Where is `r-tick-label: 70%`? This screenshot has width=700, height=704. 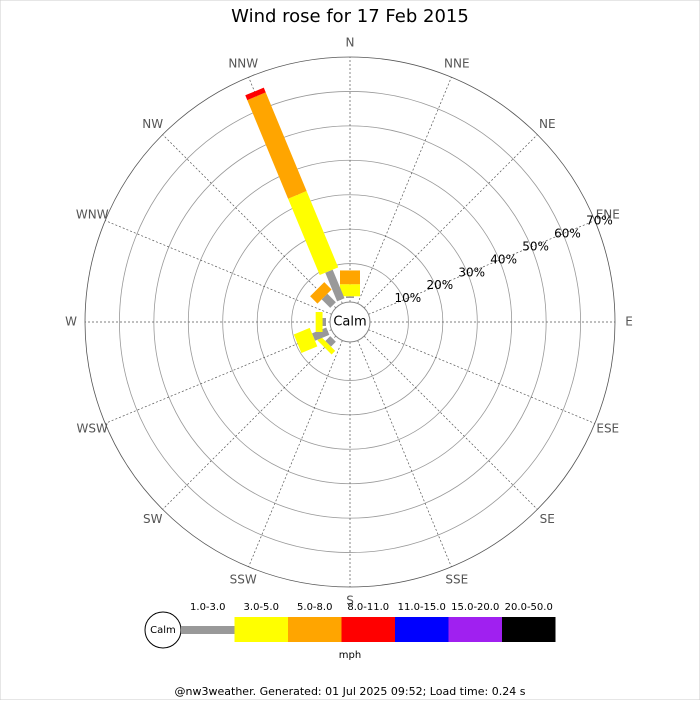
r-tick-label: 70% is located at coordinates (599, 221).